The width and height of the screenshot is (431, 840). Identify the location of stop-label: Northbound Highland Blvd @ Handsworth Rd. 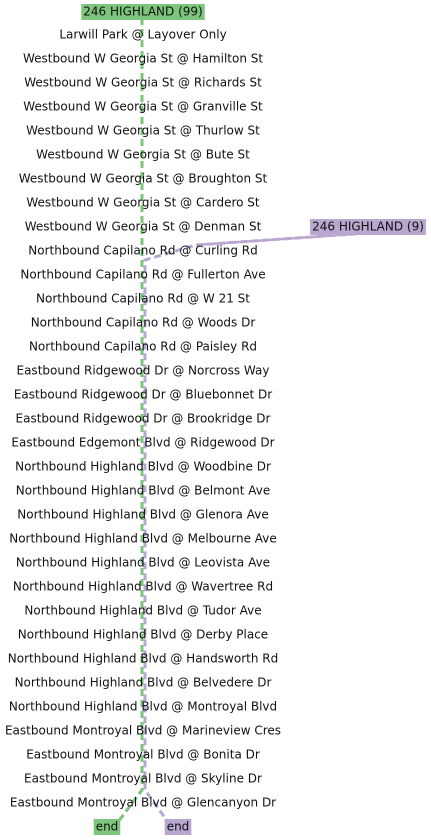
(143, 659).